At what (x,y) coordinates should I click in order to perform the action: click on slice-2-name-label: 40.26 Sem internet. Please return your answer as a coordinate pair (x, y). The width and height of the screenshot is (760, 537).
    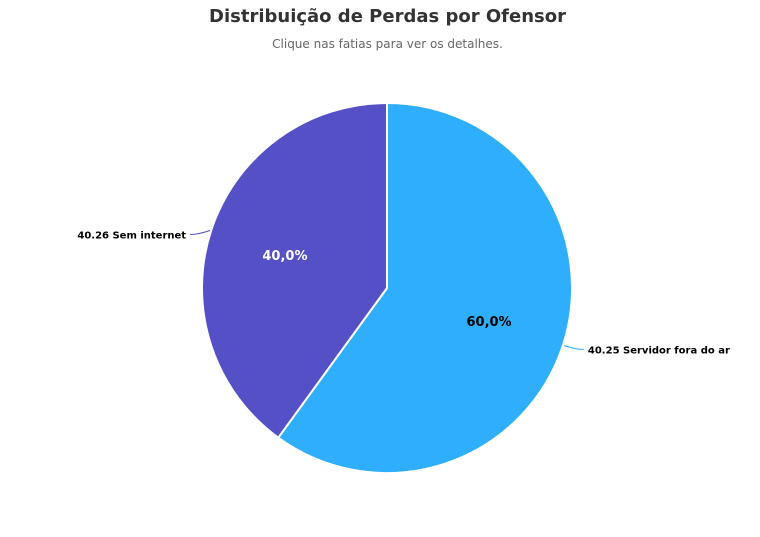
    Looking at the image, I should click on (131, 236).